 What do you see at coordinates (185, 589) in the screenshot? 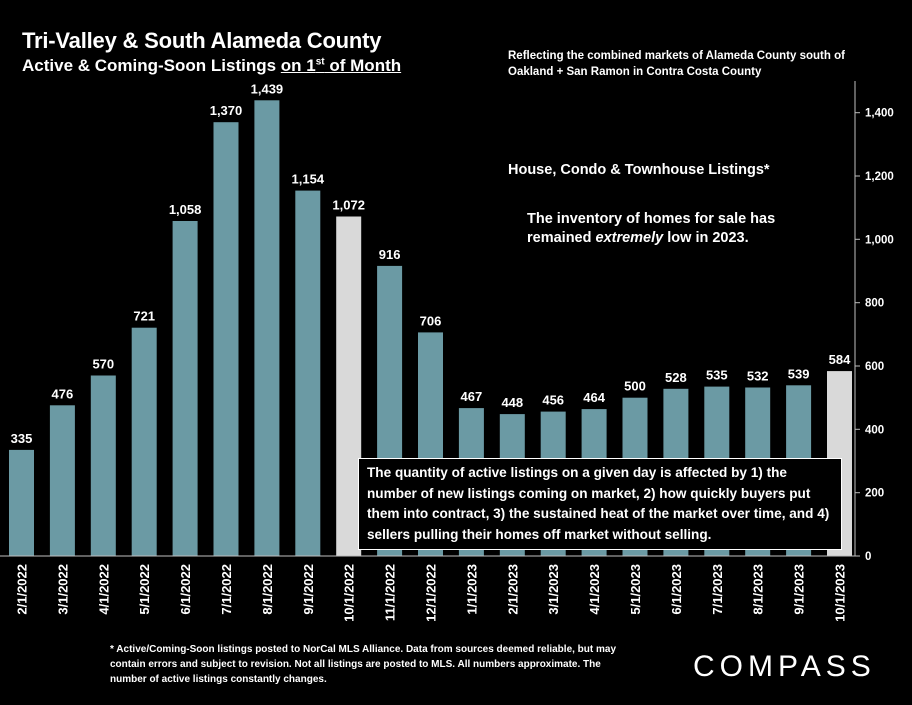
I see `x-tick-label-6-1-2022: 6/1/2022` at bounding box center [185, 589].